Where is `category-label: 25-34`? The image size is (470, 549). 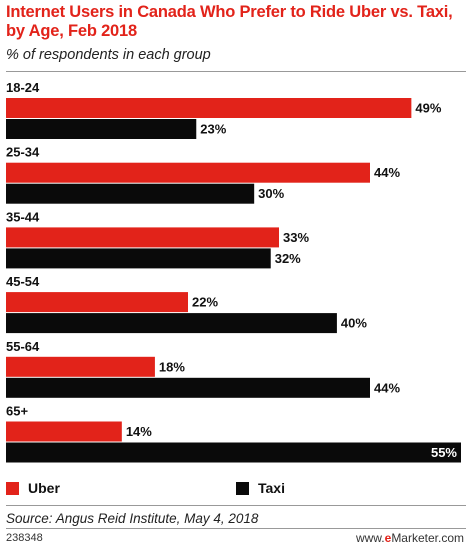
category-label: 25-34 is located at coordinates (23, 152).